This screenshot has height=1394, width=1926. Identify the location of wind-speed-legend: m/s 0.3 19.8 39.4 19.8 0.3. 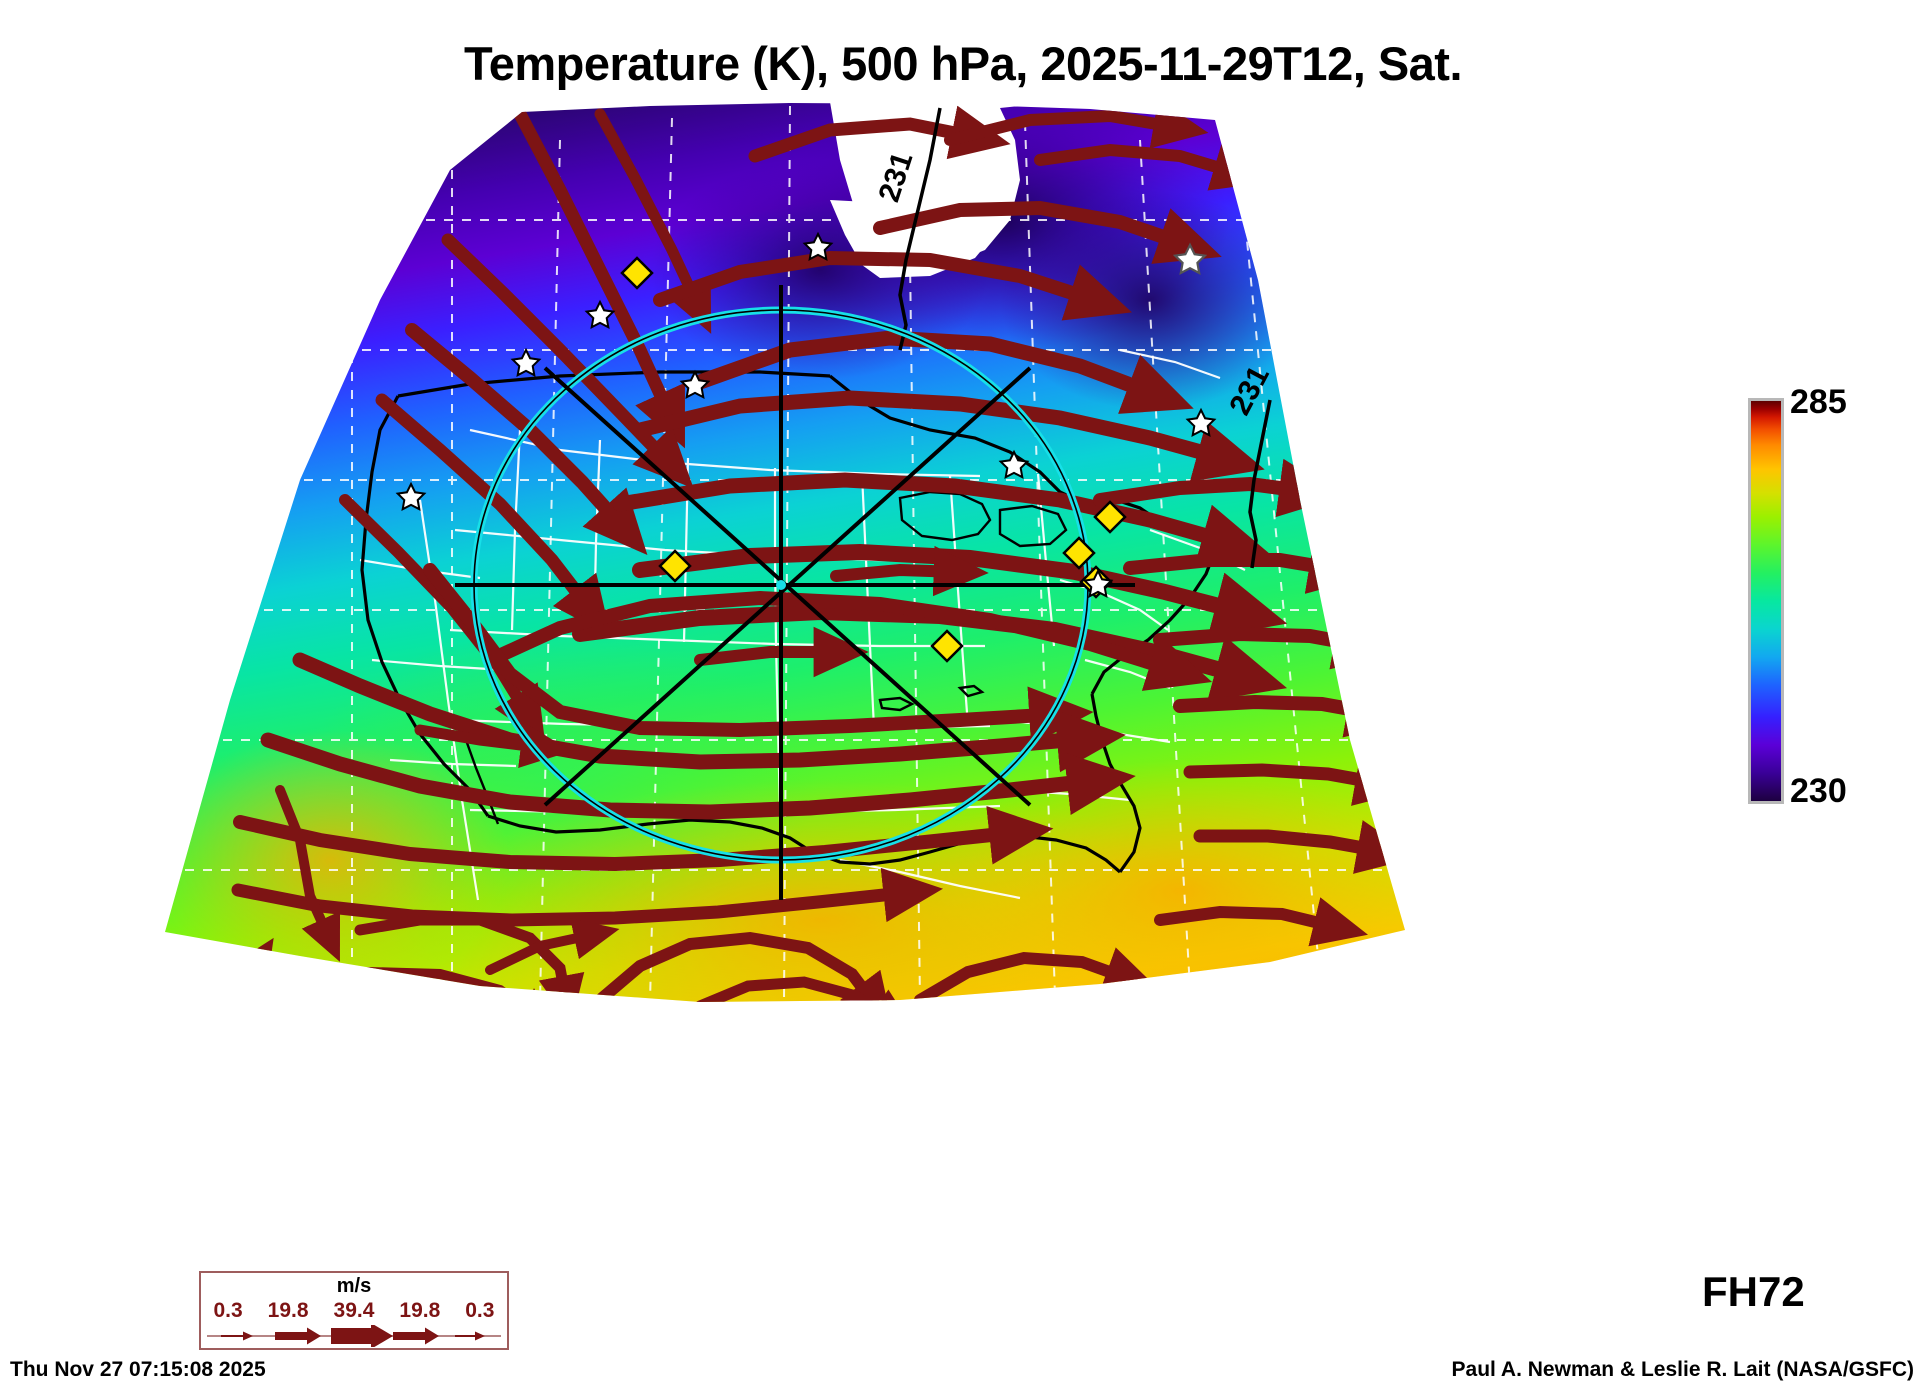
(354, 1310).